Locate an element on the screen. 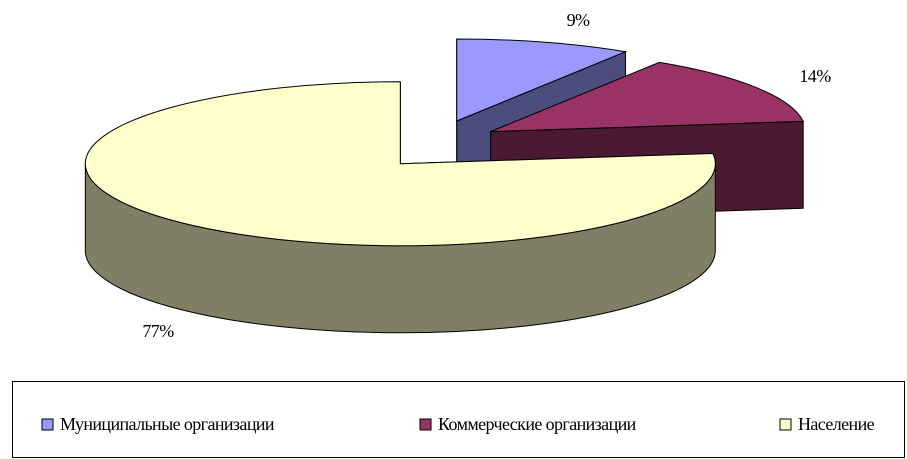  legend-label: Население is located at coordinates (836, 424).